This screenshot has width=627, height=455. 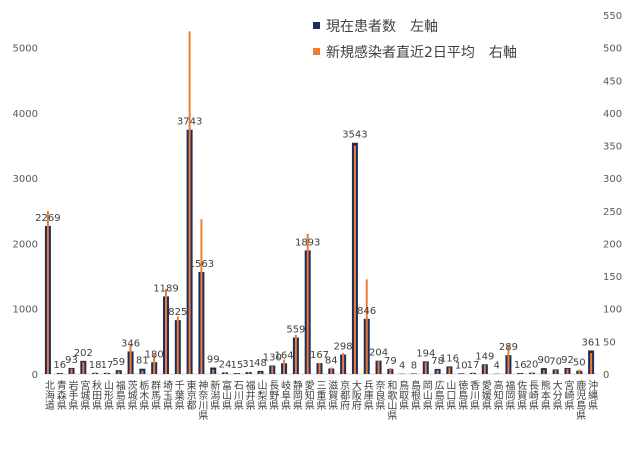 I want to click on category-label: 秋田県, so click(x=96, y=395).